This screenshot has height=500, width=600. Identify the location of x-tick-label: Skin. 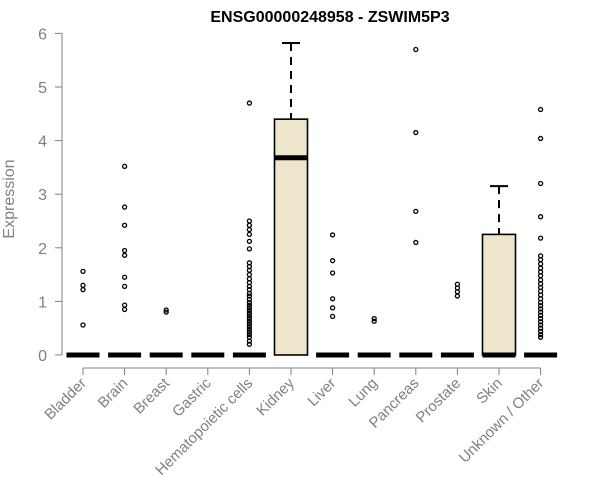
(489, 391).